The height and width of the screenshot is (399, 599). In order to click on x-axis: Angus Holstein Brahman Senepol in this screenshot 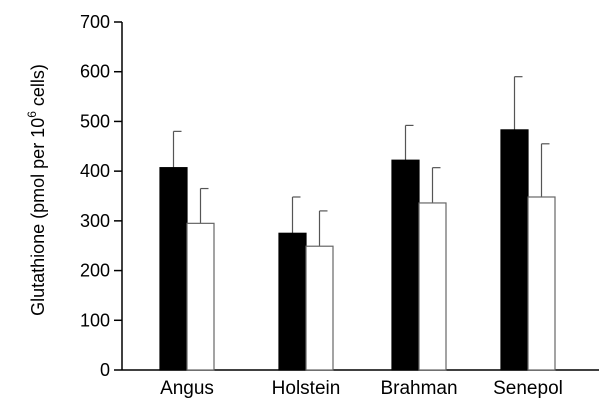, I will do `click(360, 384)`.